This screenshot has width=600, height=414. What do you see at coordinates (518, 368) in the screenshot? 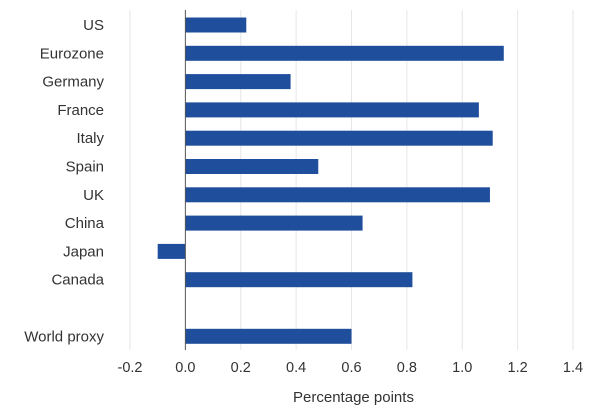
I see `x-tick-label: 1.2` at bounding box center [518, 368].